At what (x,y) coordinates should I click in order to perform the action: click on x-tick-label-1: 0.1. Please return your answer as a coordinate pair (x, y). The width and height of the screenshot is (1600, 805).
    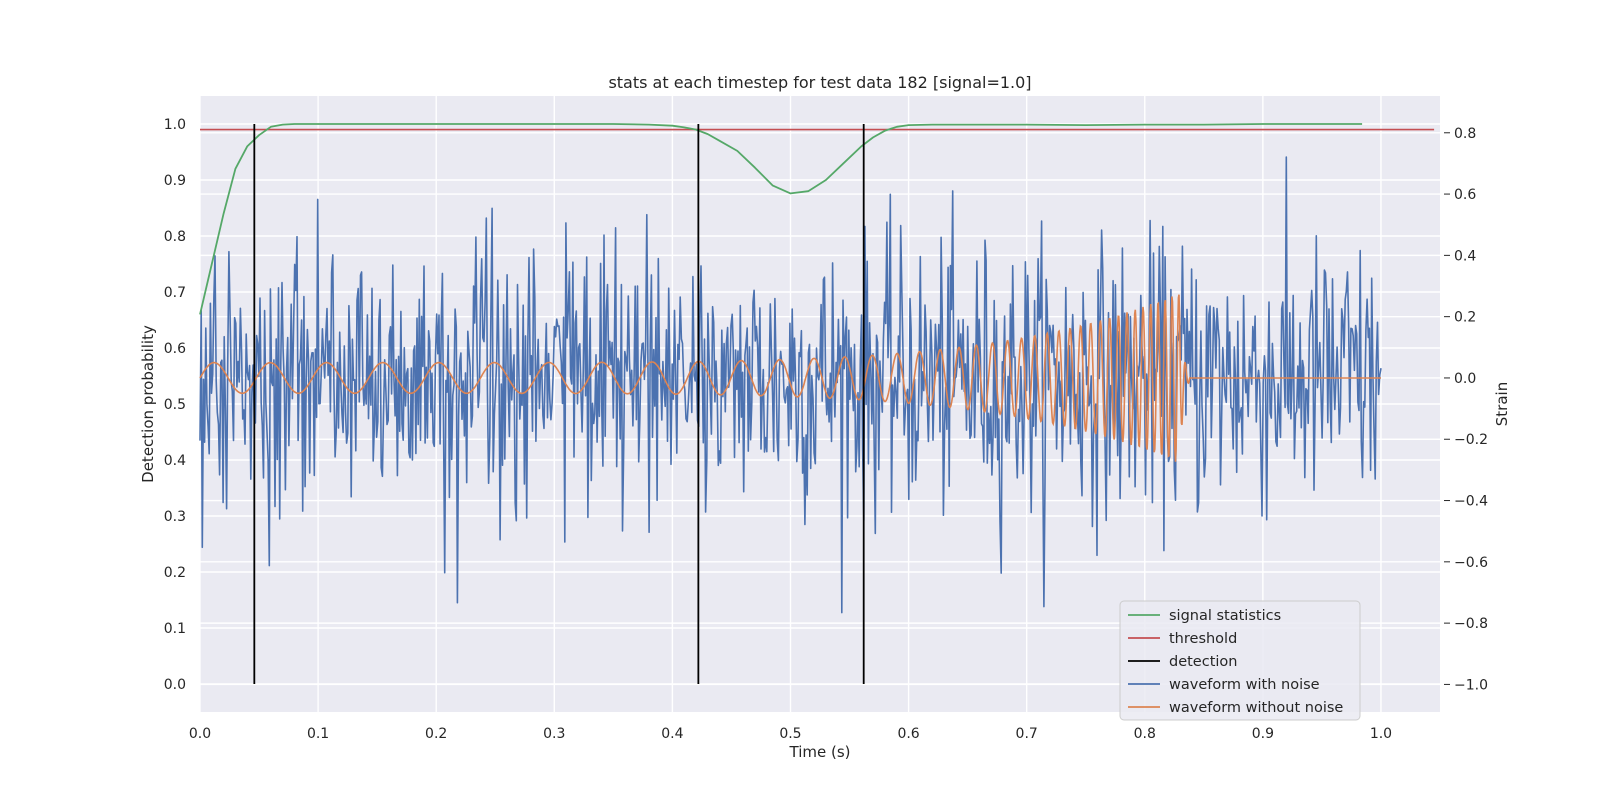
    Looking at the image, I should click on (318, 734).